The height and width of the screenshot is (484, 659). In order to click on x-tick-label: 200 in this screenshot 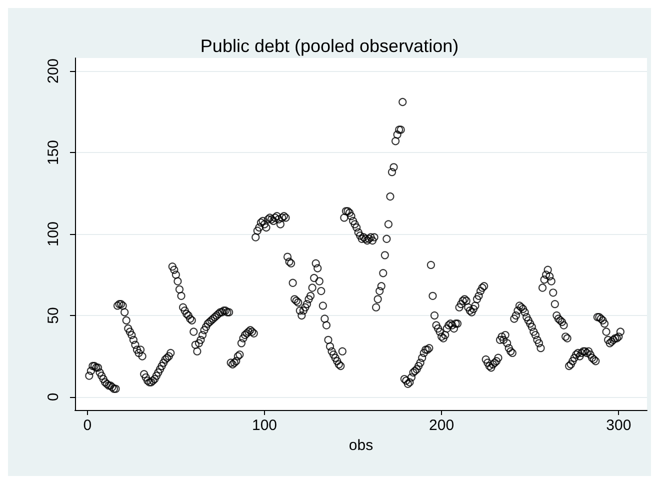, I will do `click(441, 425)`.